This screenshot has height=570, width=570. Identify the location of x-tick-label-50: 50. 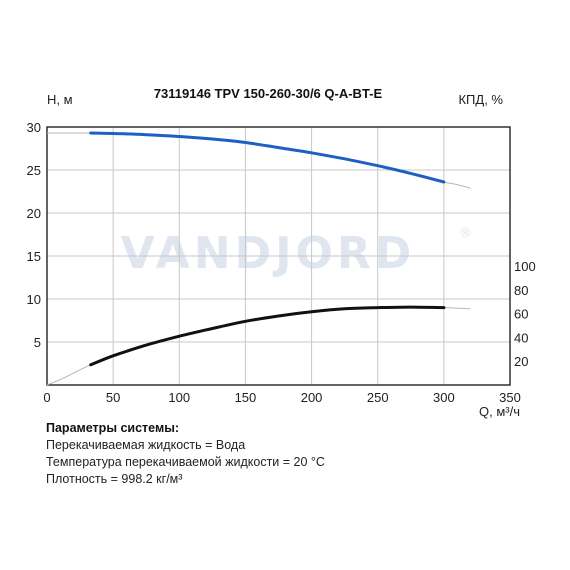
(113, 397).